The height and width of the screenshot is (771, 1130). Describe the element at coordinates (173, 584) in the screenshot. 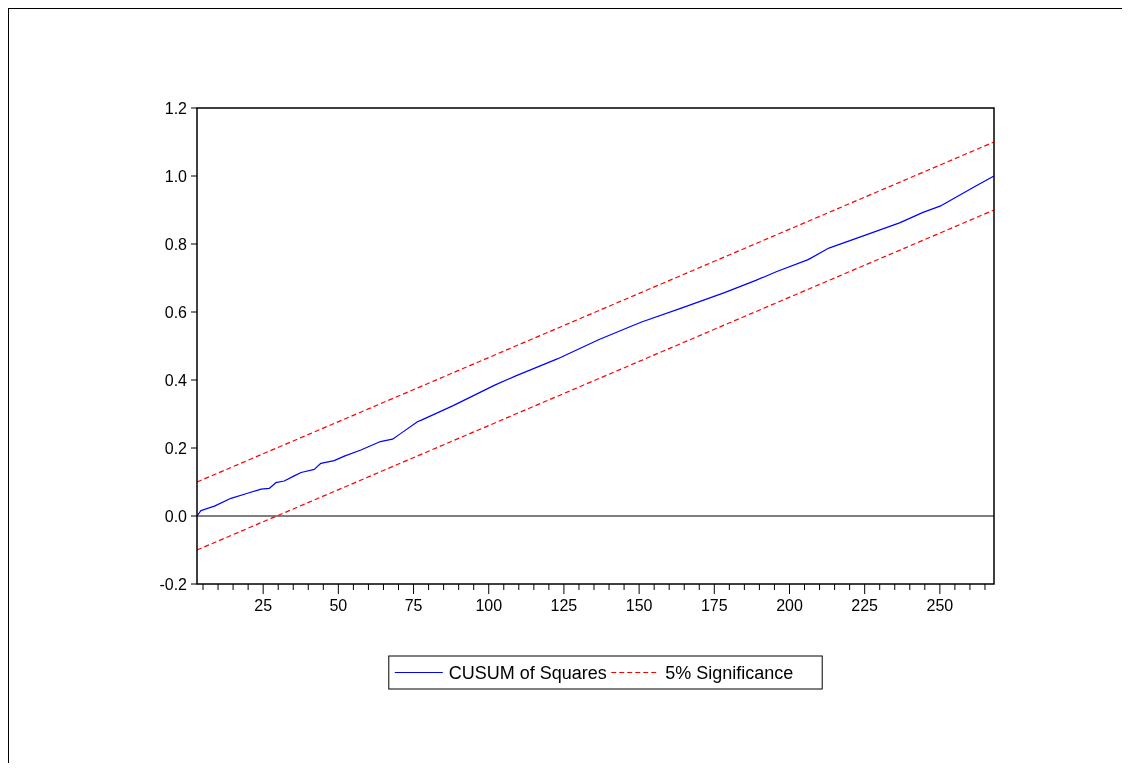

I see `y-tick-label: -0.2` at that location.